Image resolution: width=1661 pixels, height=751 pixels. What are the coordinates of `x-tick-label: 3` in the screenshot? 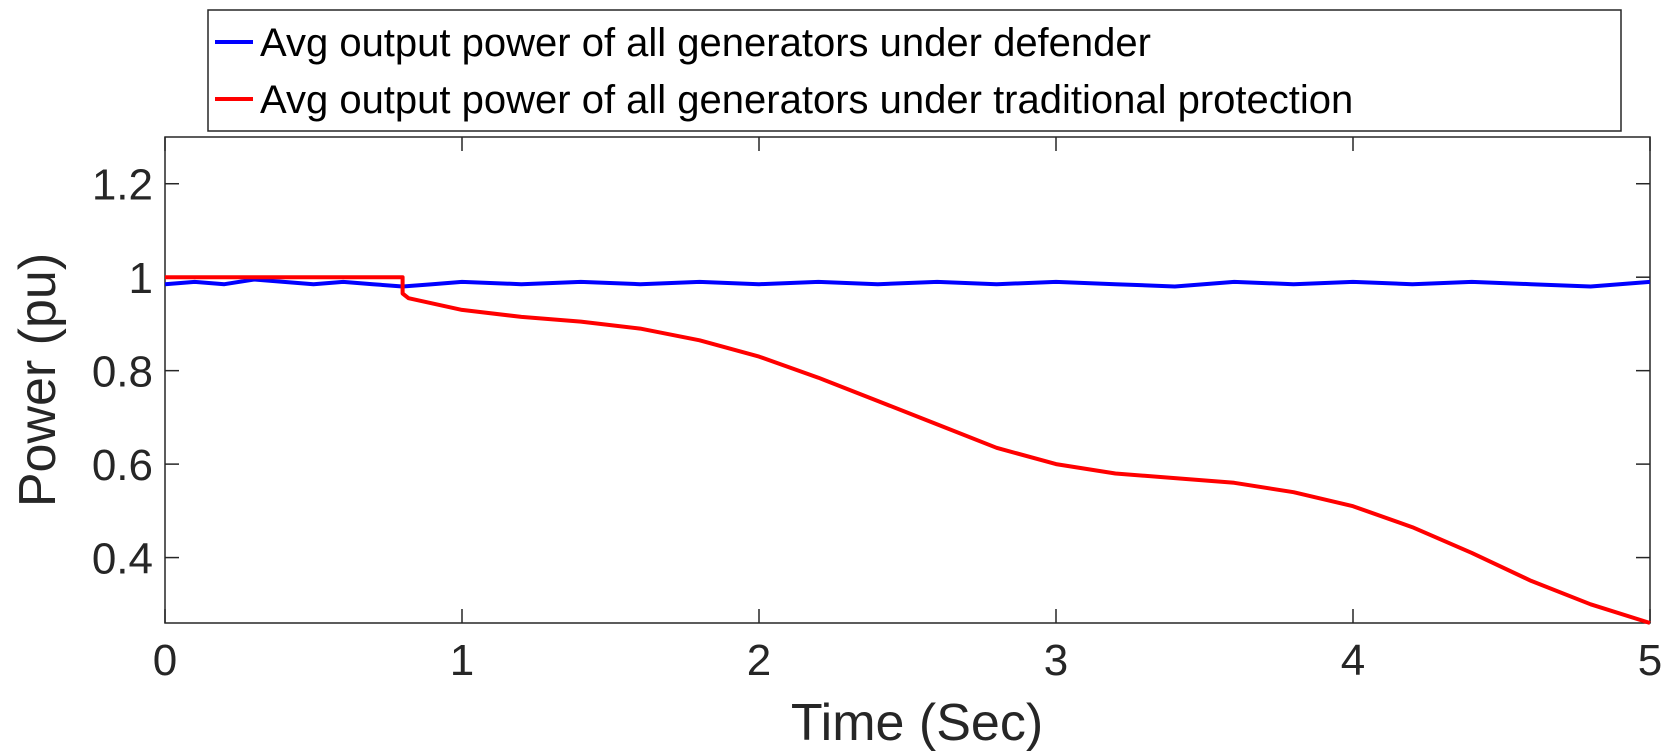 It's located at (1056, 660).